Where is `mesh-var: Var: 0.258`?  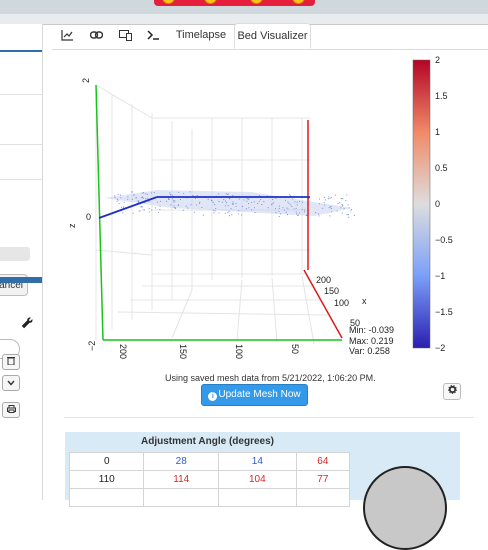 mesh-var: Var: 0.258 is located at coordinates (369, 351).